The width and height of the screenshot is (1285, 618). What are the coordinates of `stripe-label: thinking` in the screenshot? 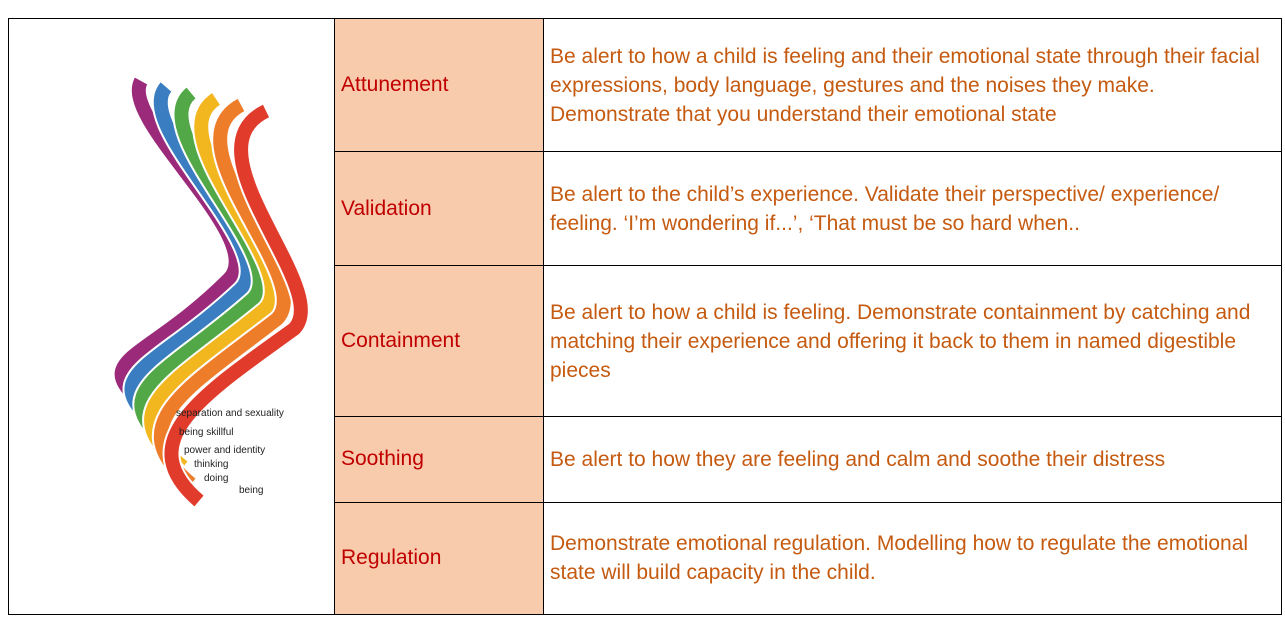 It's located at (211, 464).